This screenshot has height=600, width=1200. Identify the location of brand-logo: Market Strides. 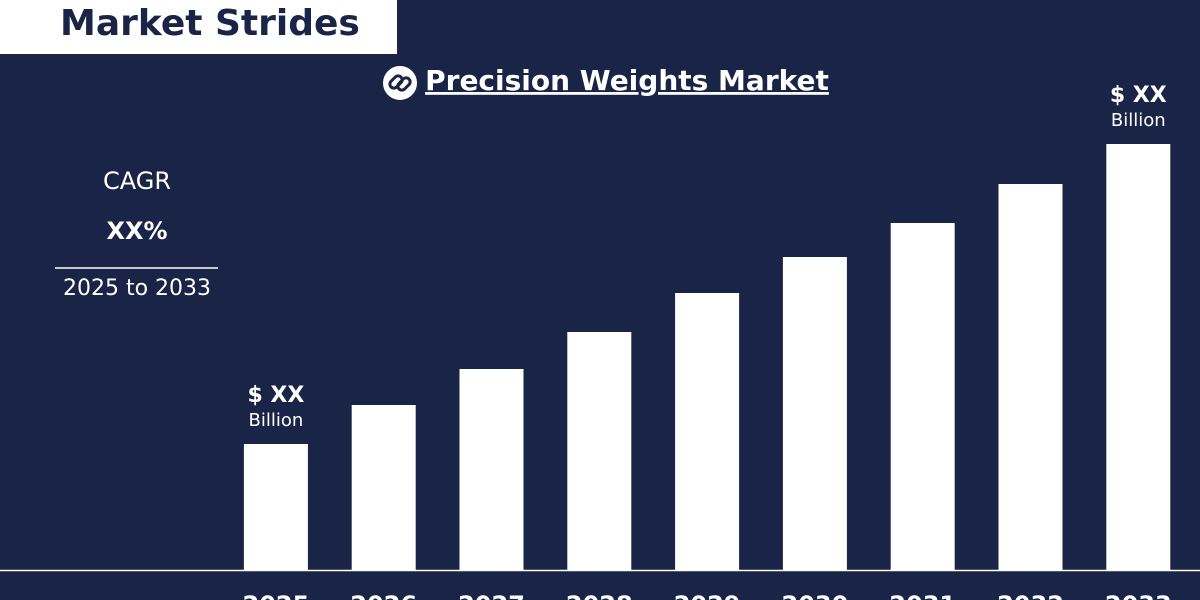
(210, 23).